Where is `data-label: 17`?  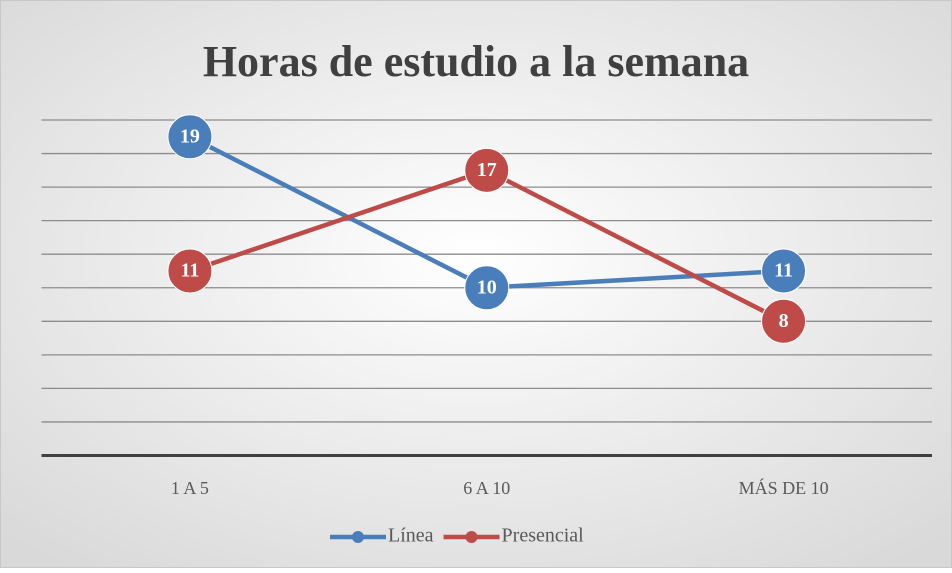
data-label: 17 is located at coordinates (487, 170).